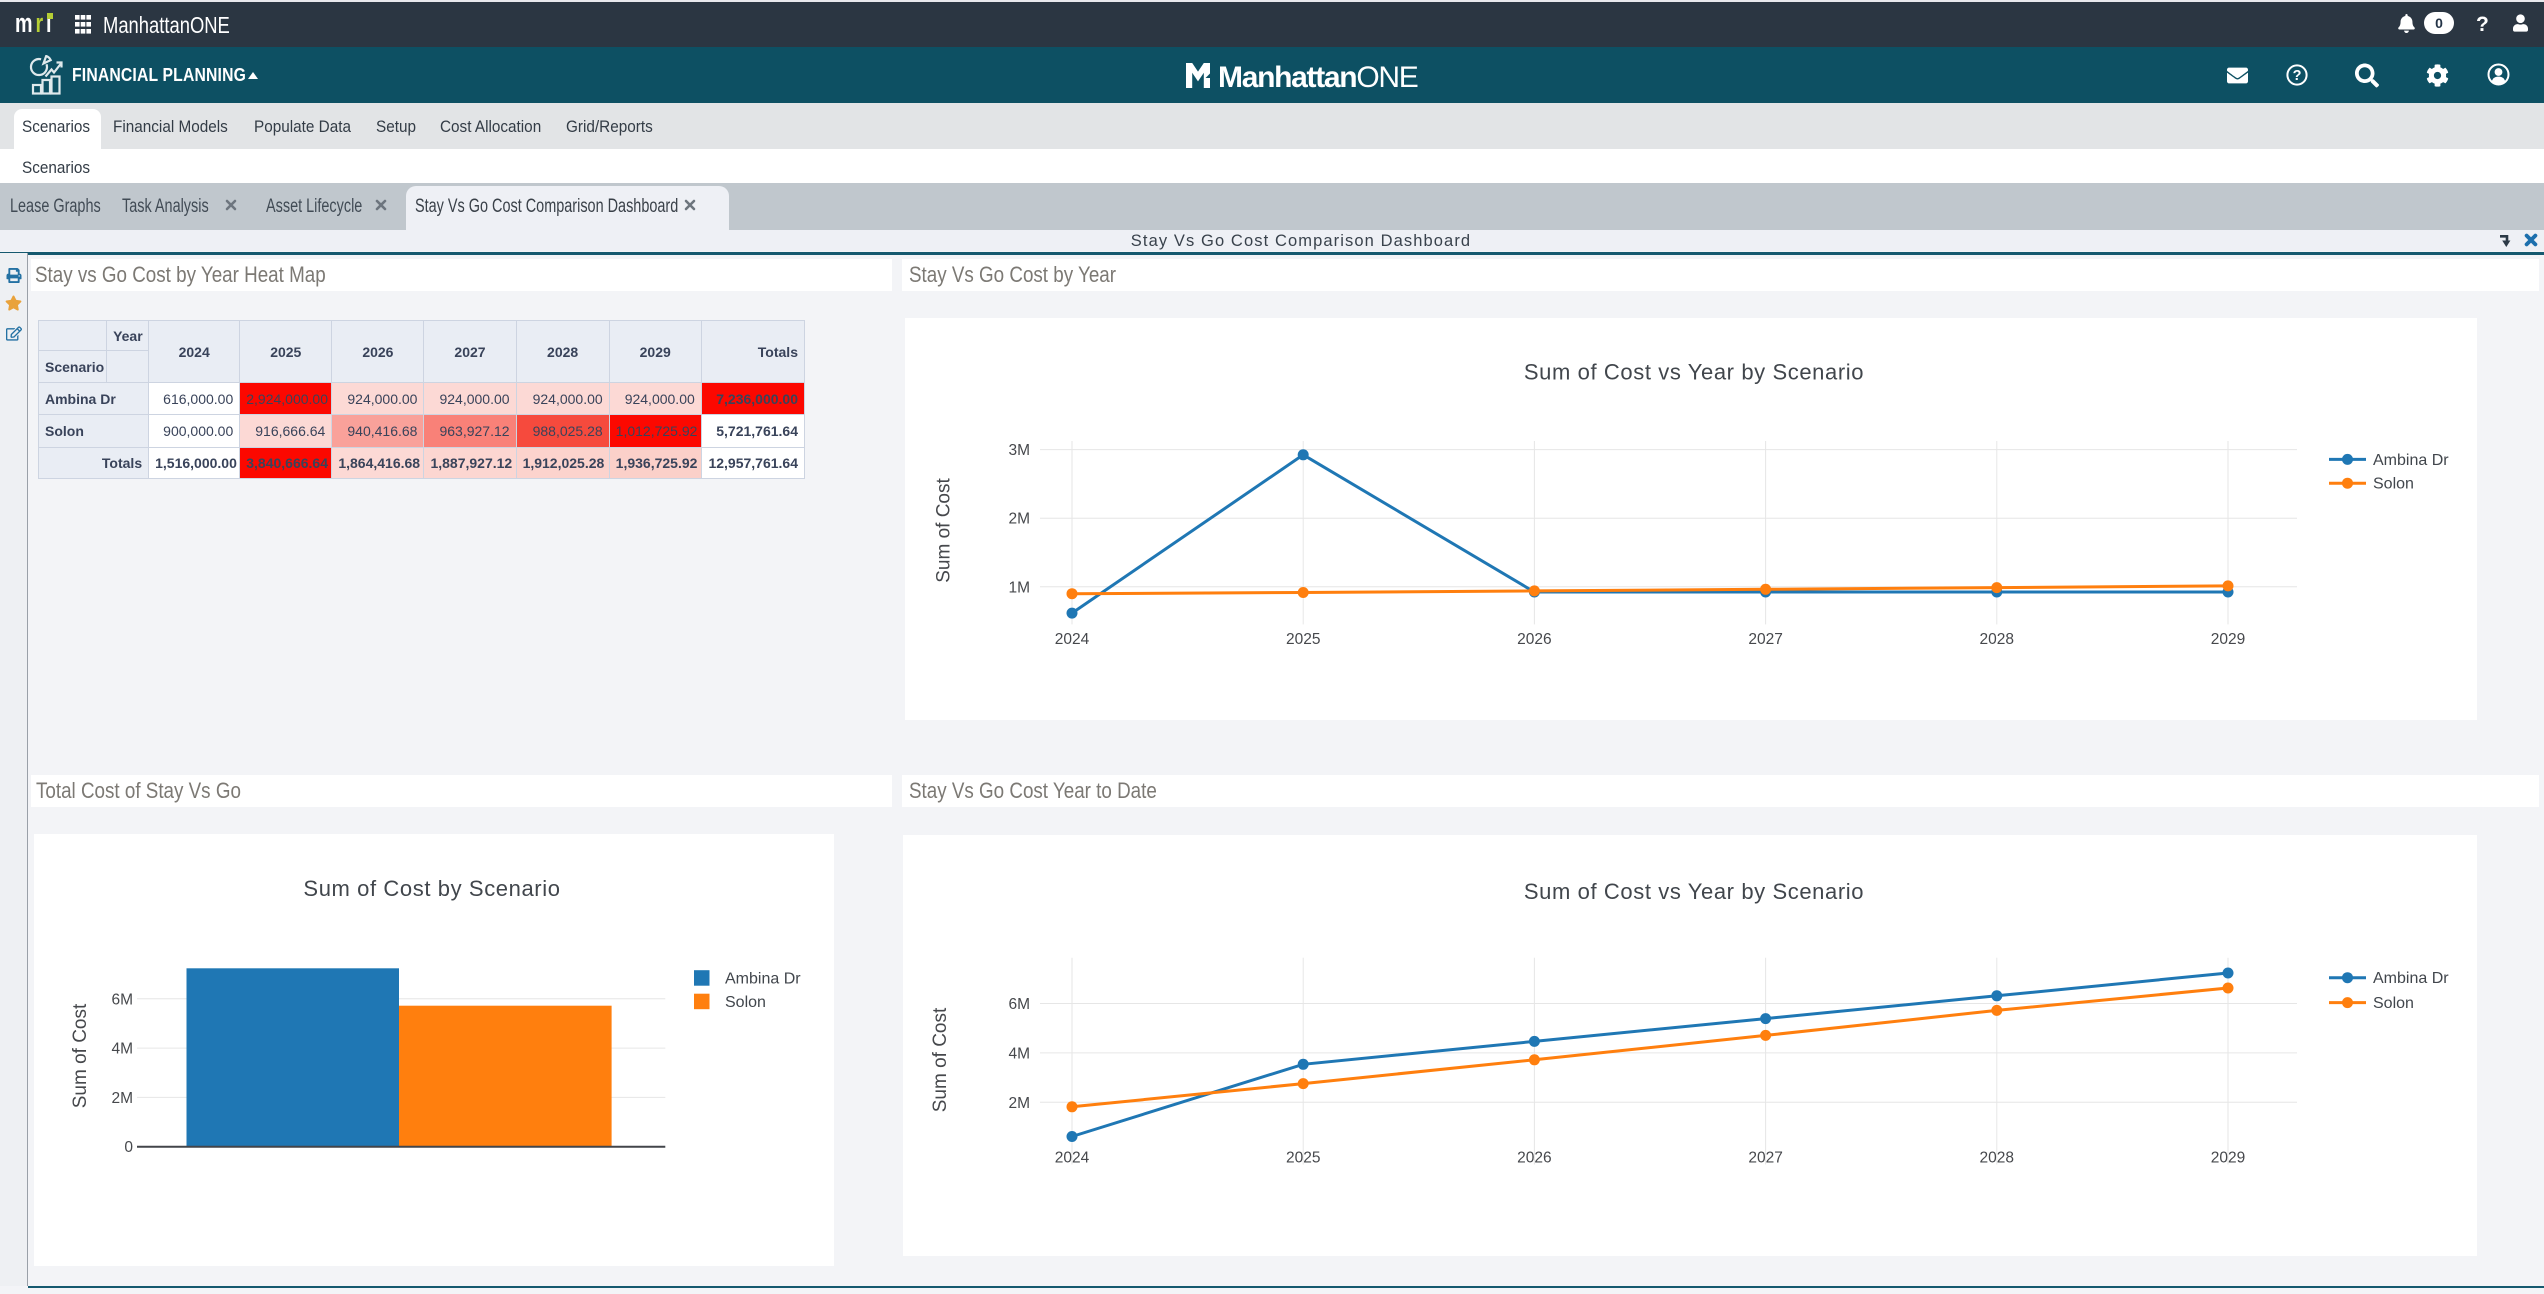  Describe the element at coordinates (1019, 587) in the screenshot. I see `svg-text: 1M` at that location.